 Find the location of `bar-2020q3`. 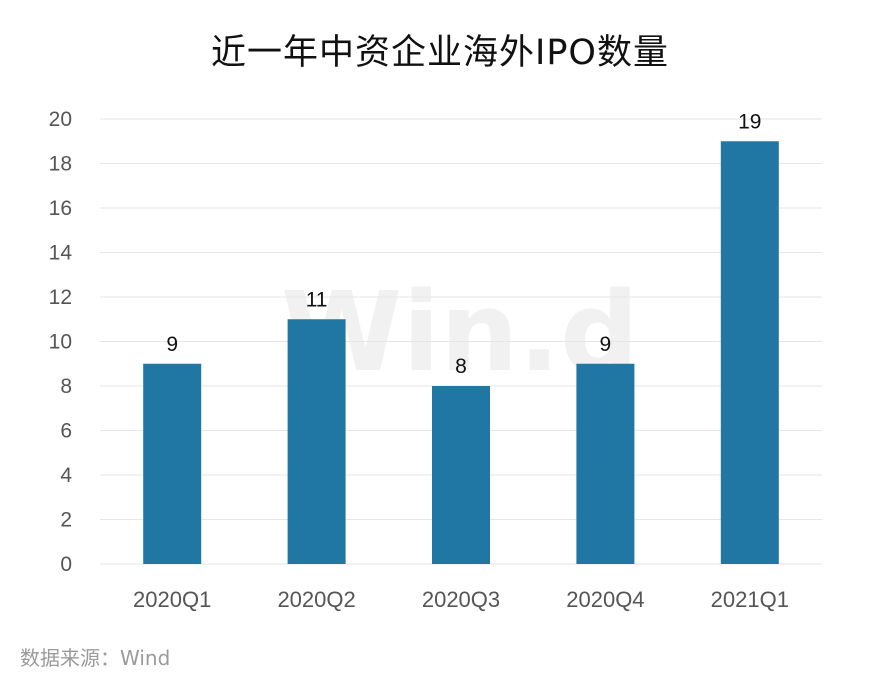

bar-2020q3 is located at coordinates (461, 475).